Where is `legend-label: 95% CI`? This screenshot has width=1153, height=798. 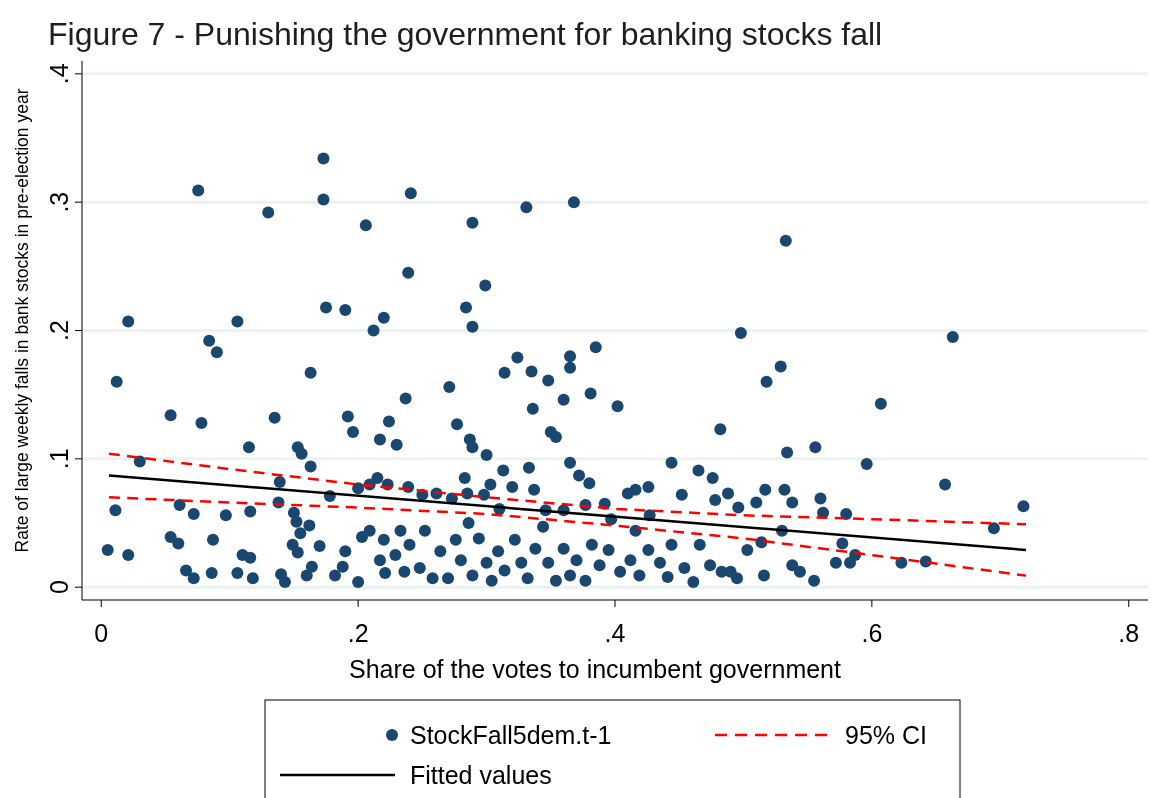 legend-label: 95% CI is located at coordinates (886, 735).